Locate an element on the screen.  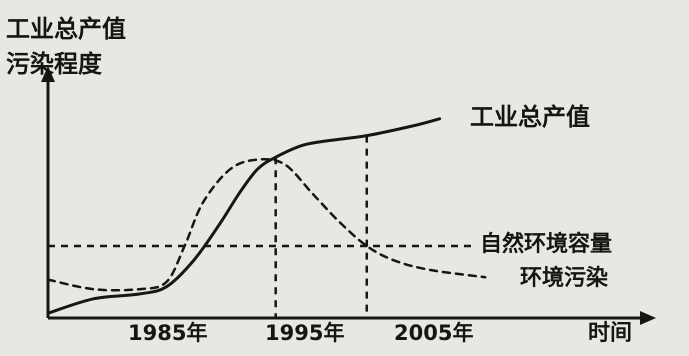
x-tick-label-2005: 2005年 is located at coordinates (433, 333).